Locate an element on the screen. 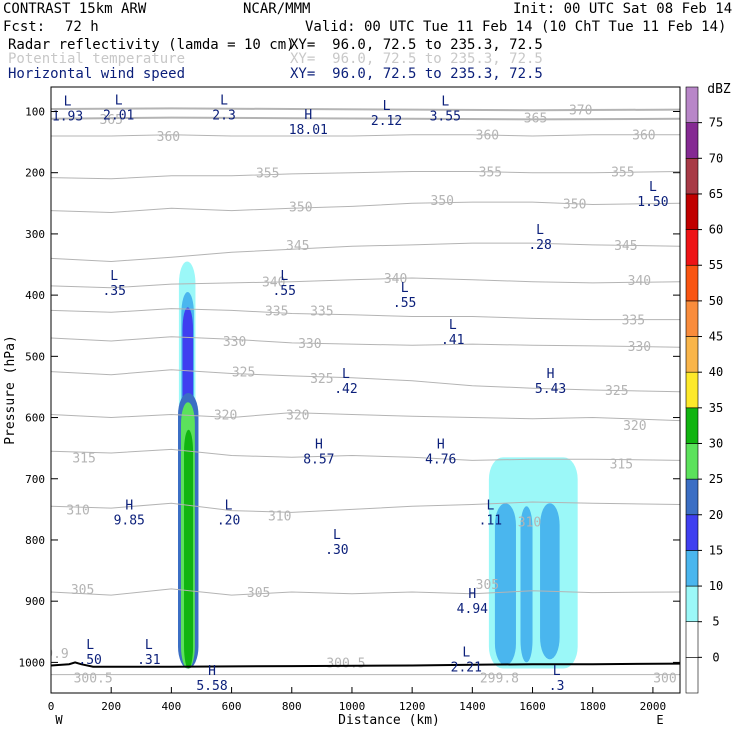 This screenshot has height=740, width=740. wind-extremum-value-12: .42 is located at coordinates (345, 389).